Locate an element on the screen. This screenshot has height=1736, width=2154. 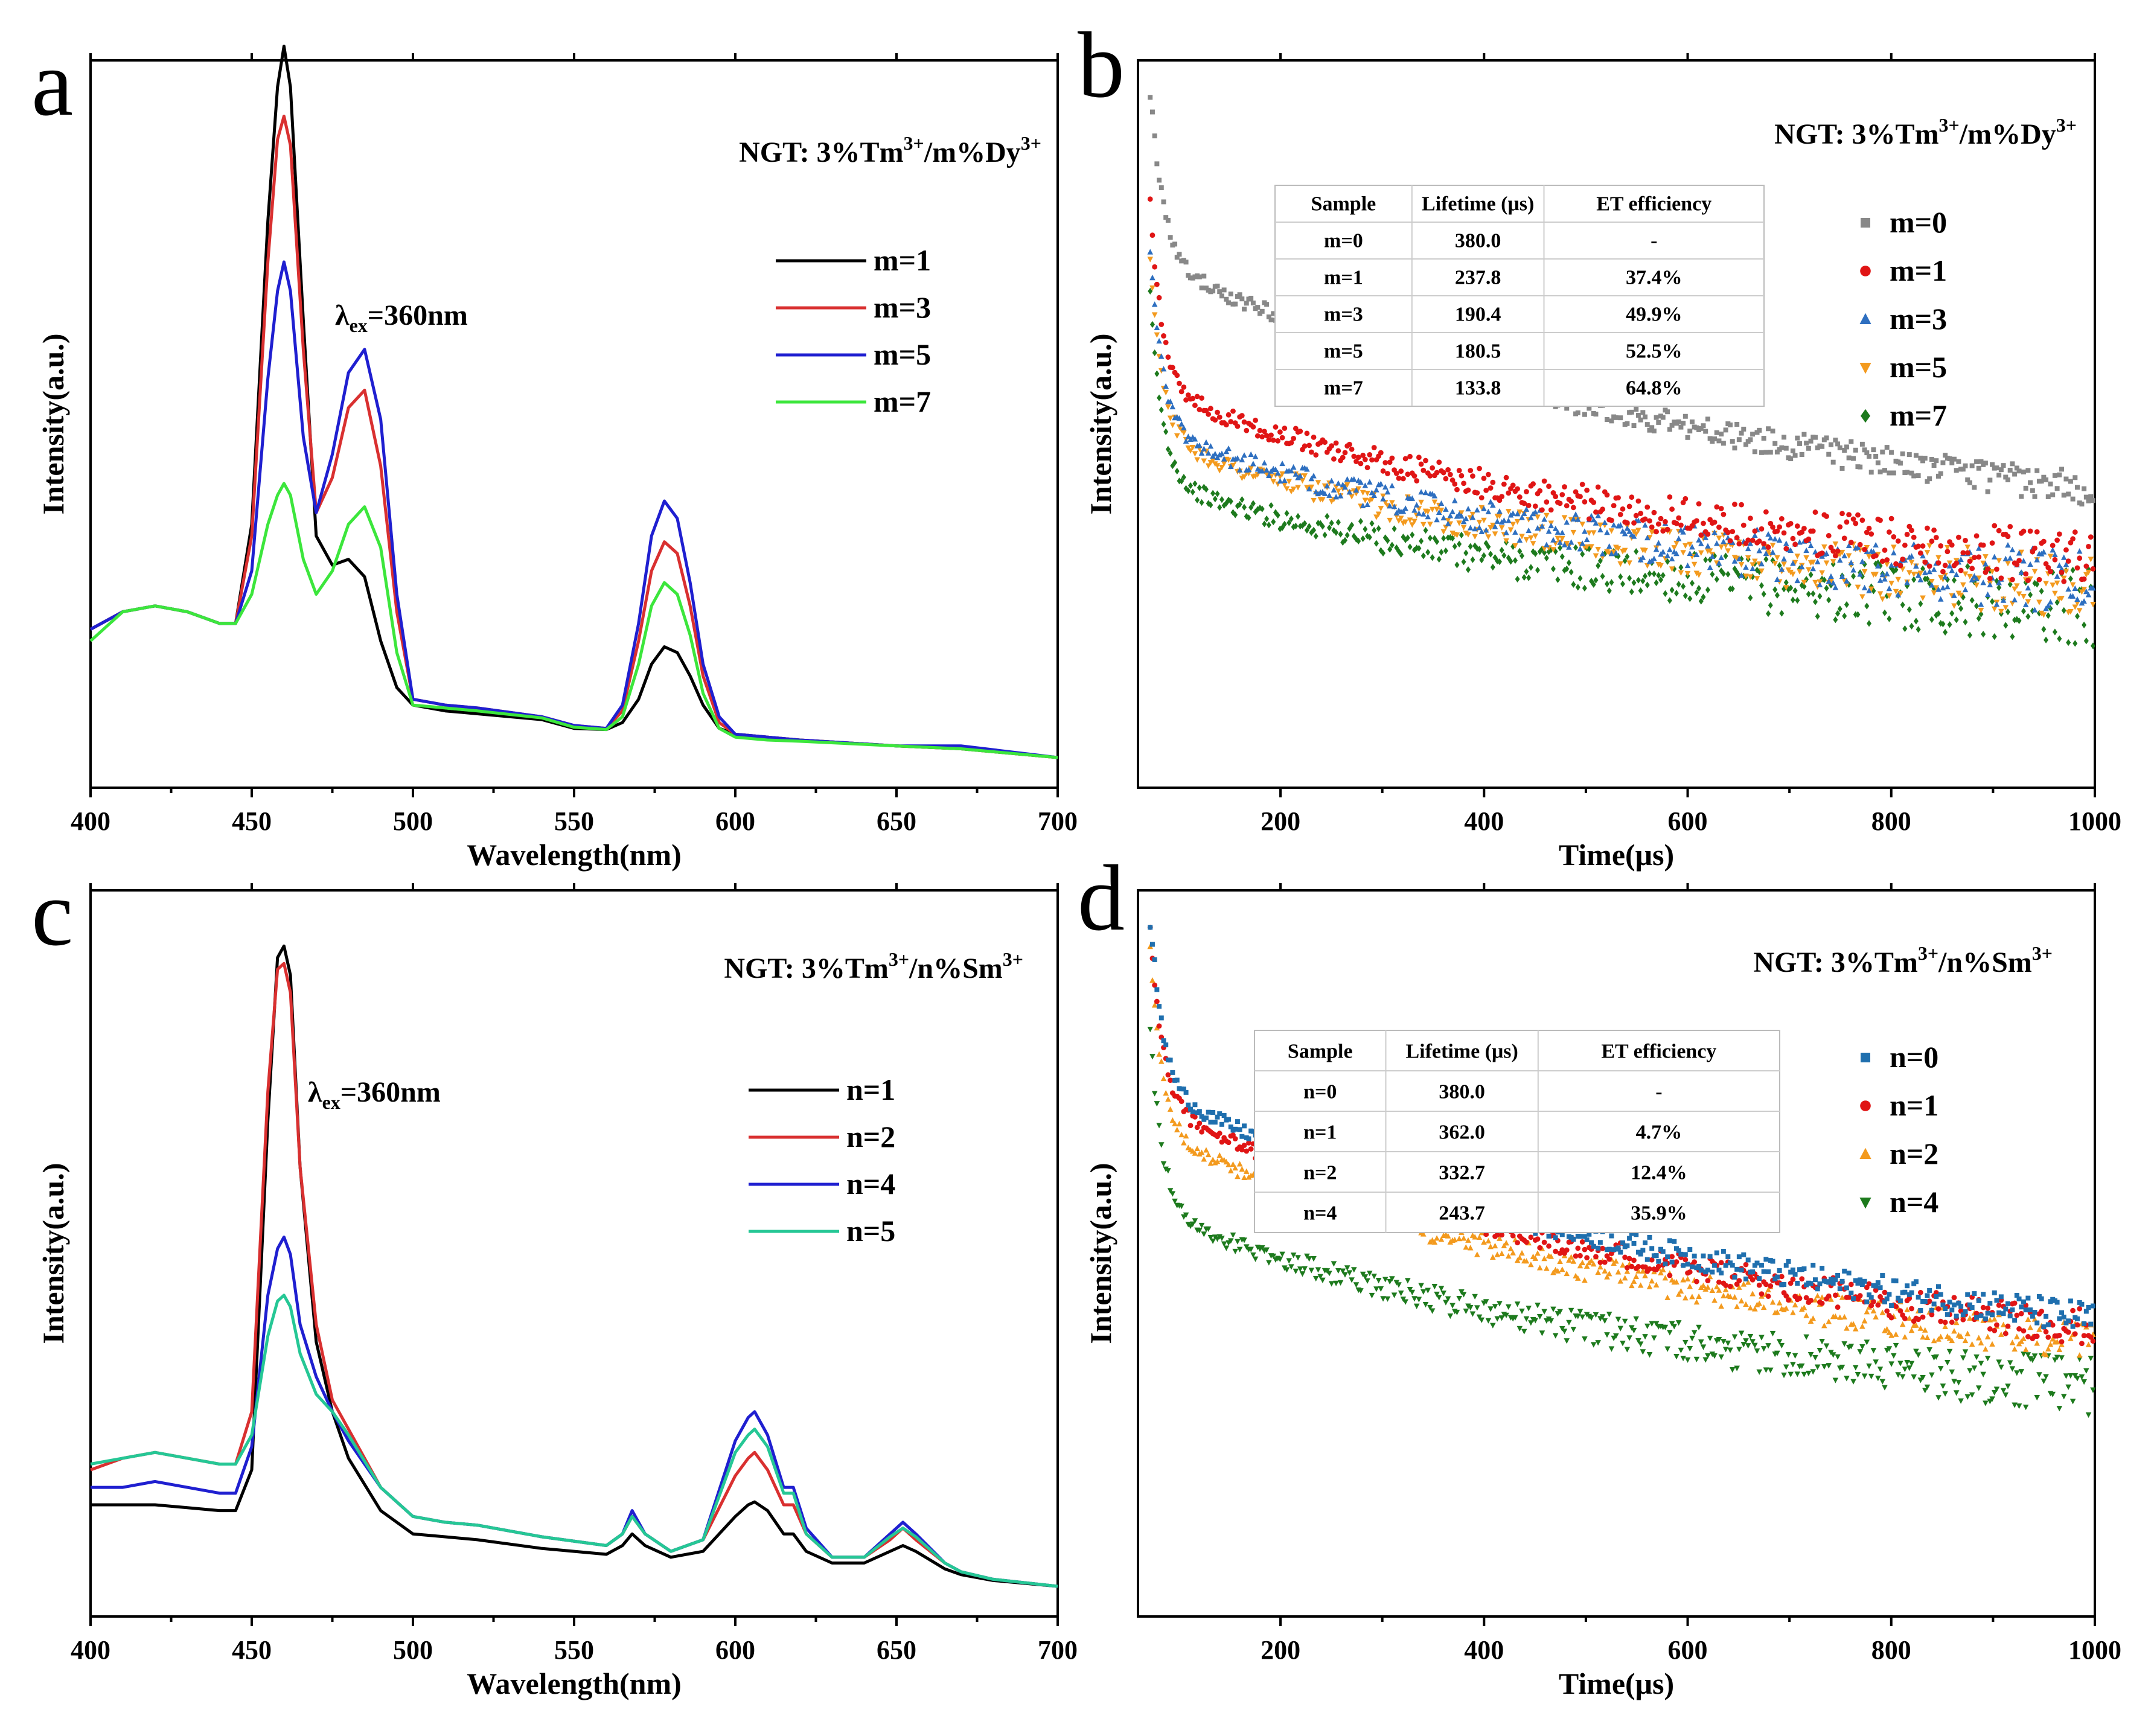
chart-title: NGT: 3%Tm3+/m%Dy3+ is located at coordinates (890, 150).